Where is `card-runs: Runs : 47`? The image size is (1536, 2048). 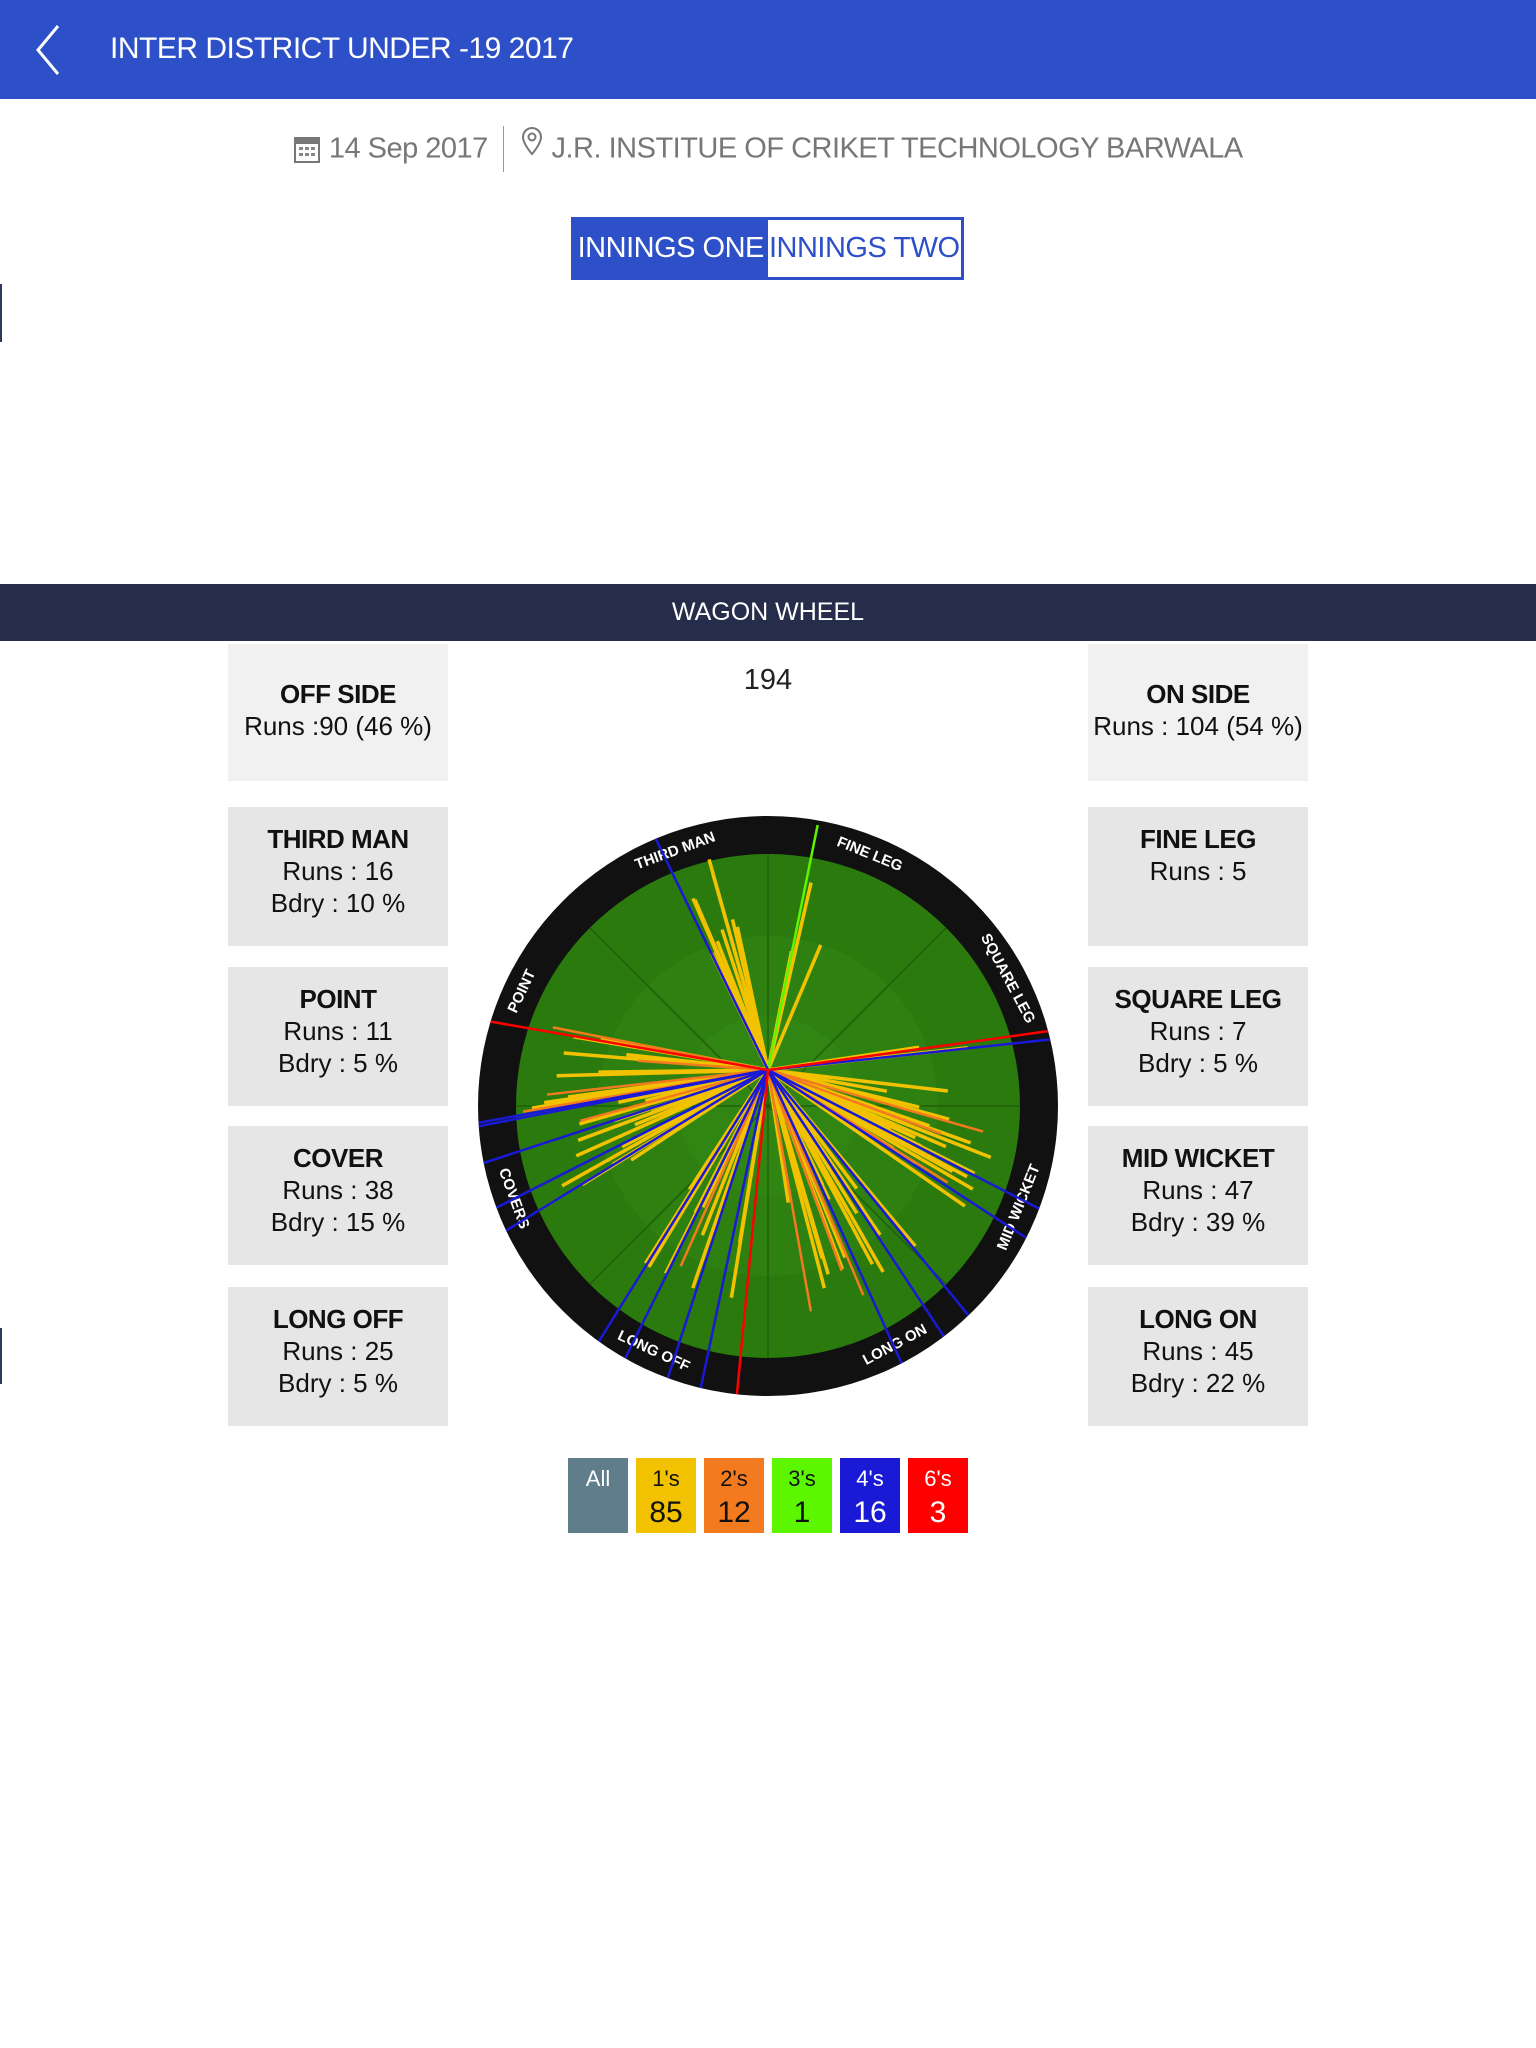 card-runs: Runs : 47 is located at coordinates (1198, 1190).